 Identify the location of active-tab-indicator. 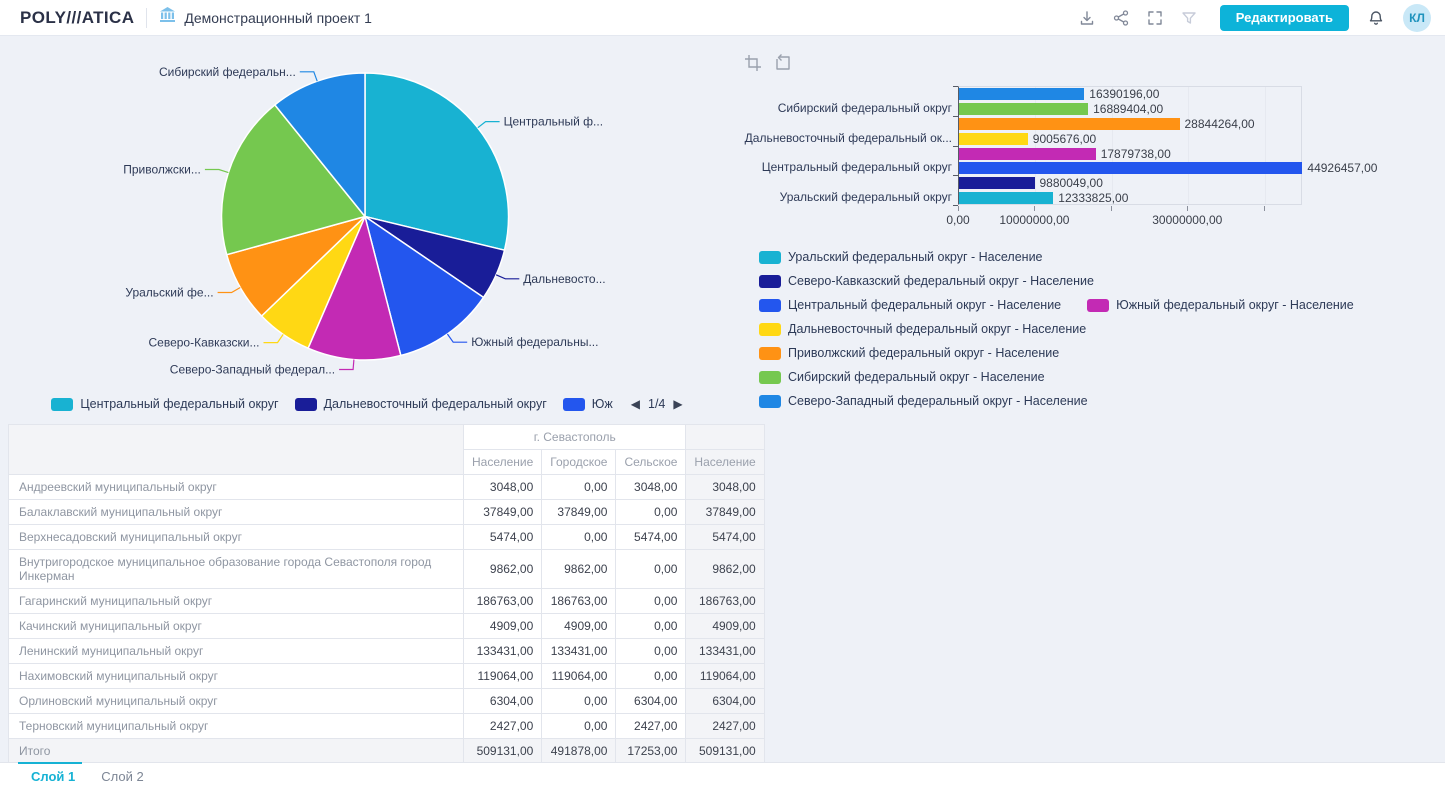
(50, 763).